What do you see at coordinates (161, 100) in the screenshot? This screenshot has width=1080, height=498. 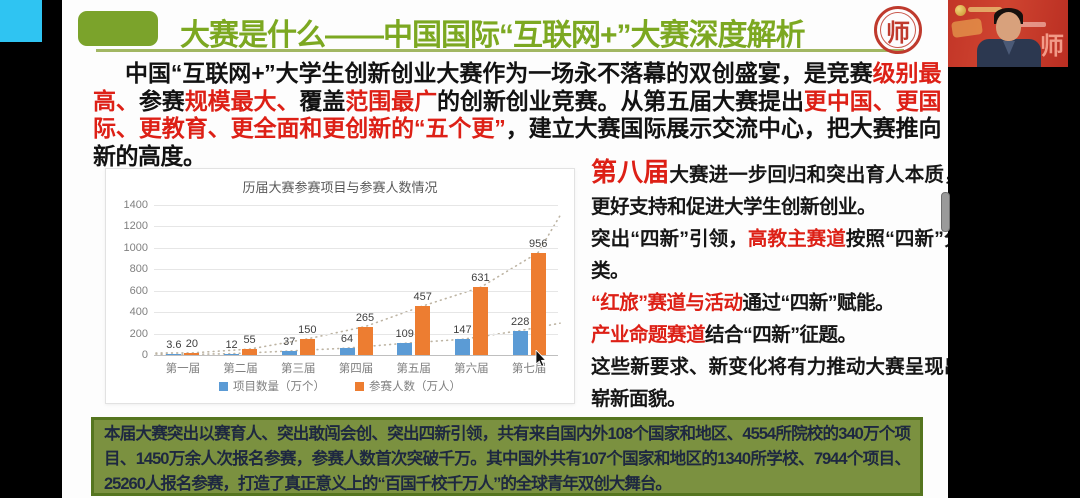 I see `text-run: 参赛` at bounding box center [161, 100].